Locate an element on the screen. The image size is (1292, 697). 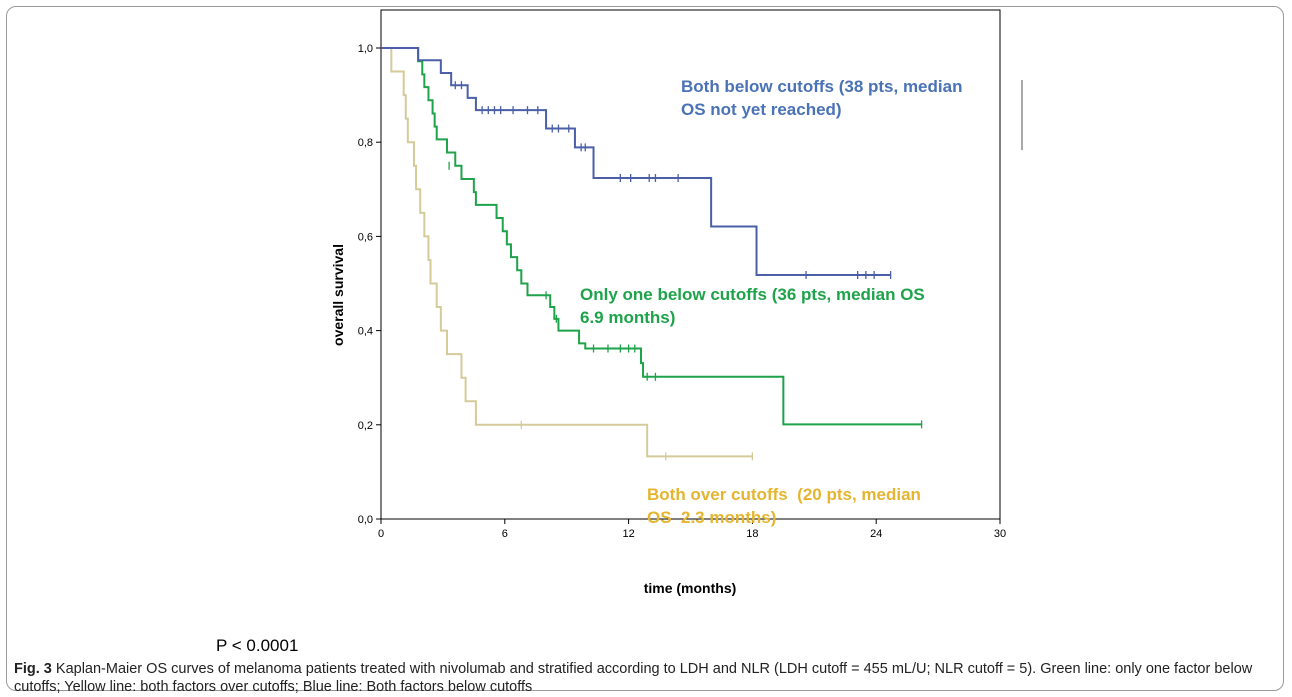
y-tick-label: 0,6 is located at coordinates (365, 237).